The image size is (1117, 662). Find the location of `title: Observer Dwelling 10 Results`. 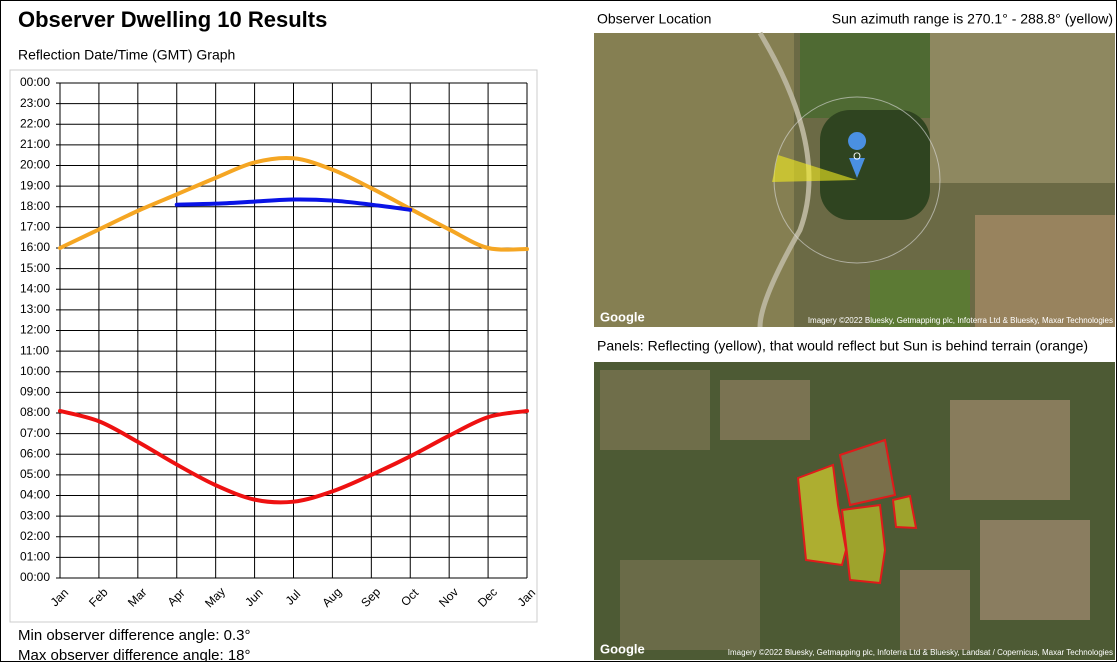

title: Observer Dwelling 10 Results is located at coordinates (172, 19).